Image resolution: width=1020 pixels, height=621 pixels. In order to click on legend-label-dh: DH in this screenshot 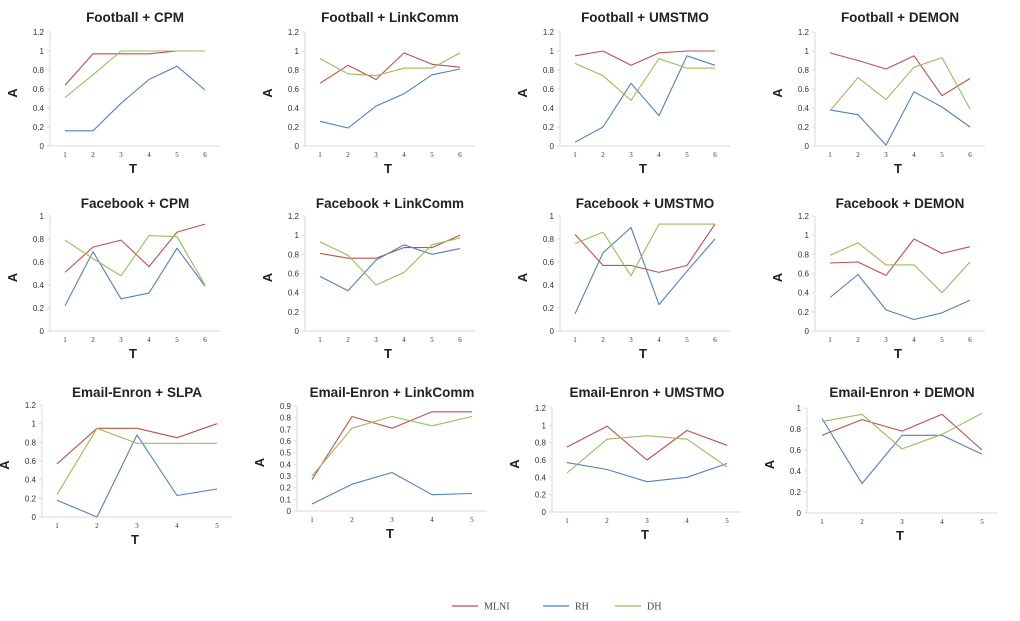, I will do `click(654, 607)`.